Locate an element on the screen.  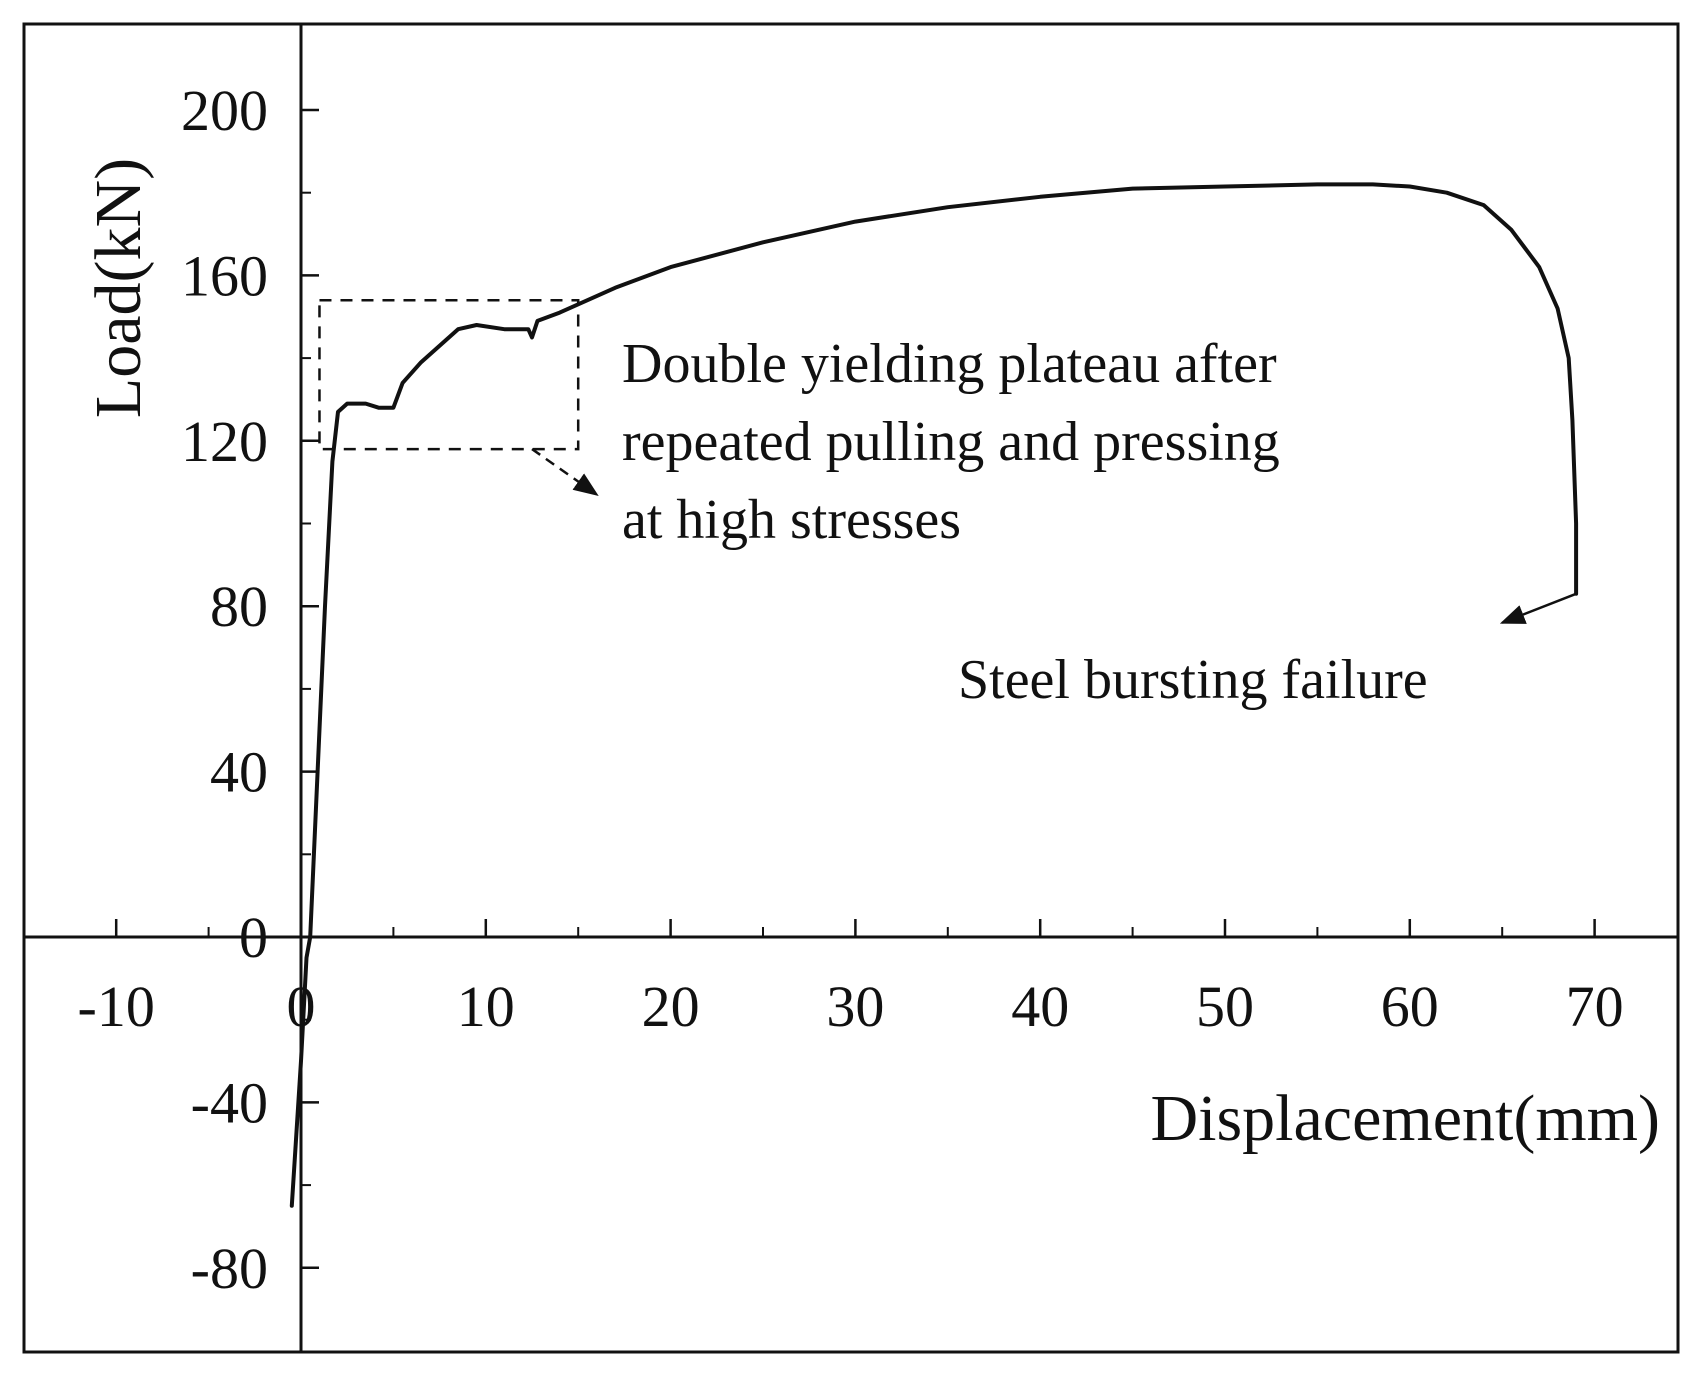
x-axis-title: Displacement(mm) is located at coordinates (1405, 1118).